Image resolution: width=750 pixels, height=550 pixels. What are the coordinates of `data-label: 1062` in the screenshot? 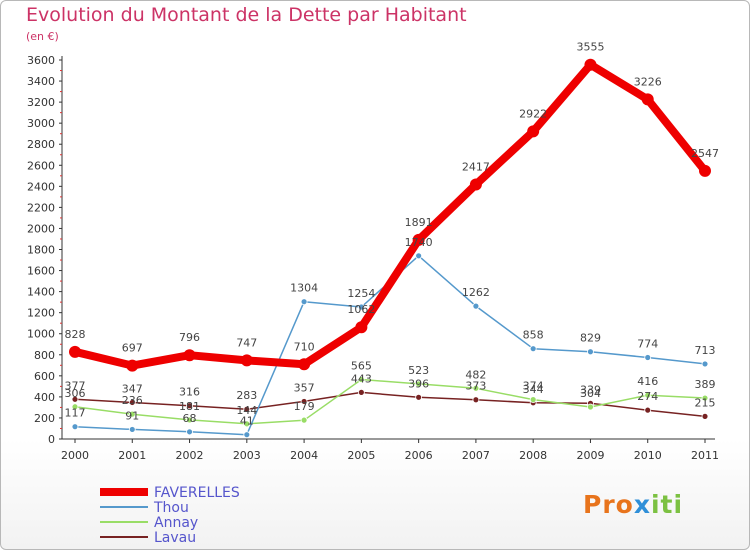 It's located at (361, 309).